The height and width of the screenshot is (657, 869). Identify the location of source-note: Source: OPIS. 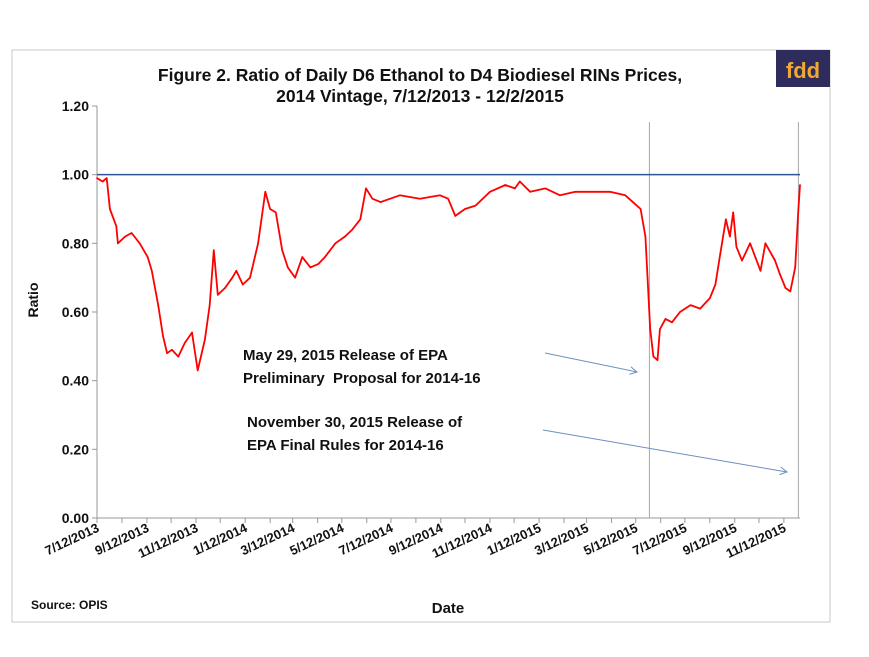
(69, 605).